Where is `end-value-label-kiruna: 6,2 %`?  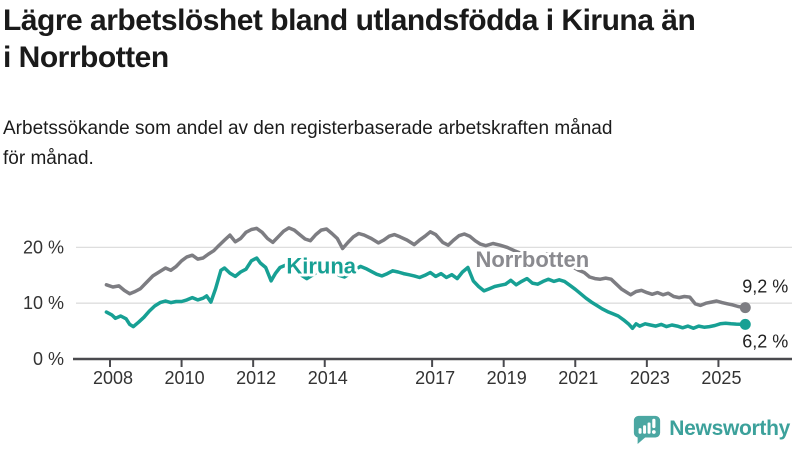
end-value-label-kiruna: 6,2 % is located at coordinates (765, 341).